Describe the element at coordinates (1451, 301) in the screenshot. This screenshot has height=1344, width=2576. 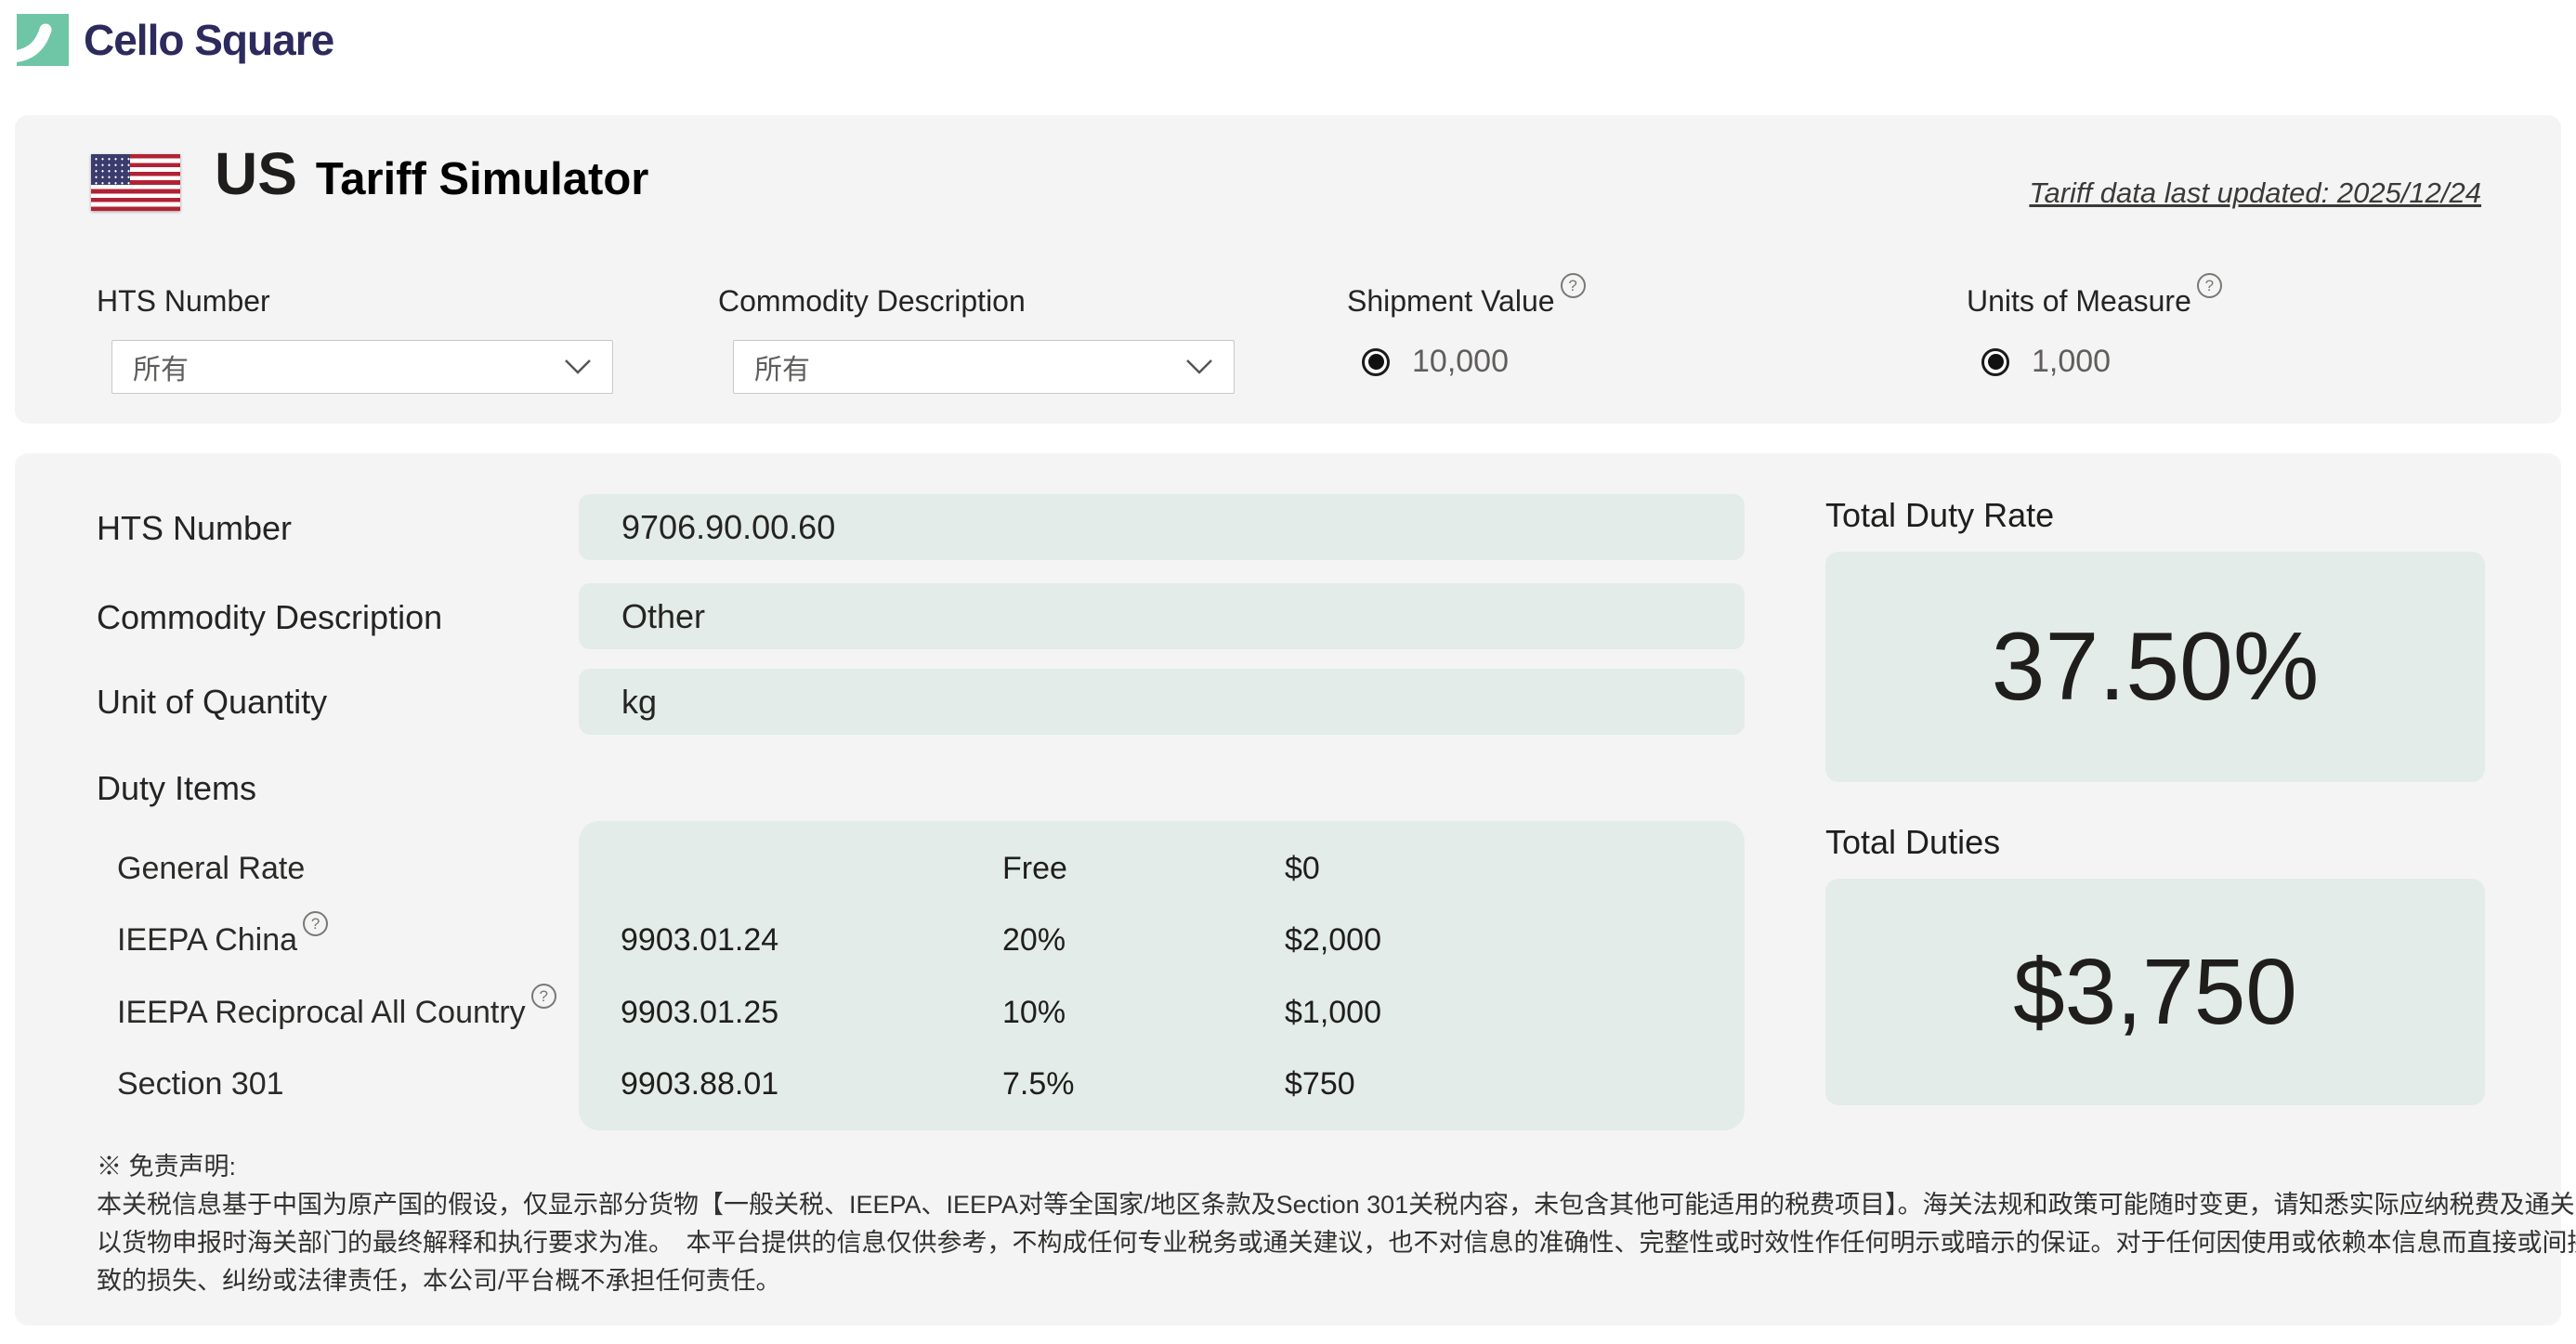
I see `shipment-value-label-text: Shipment Value` at that location.